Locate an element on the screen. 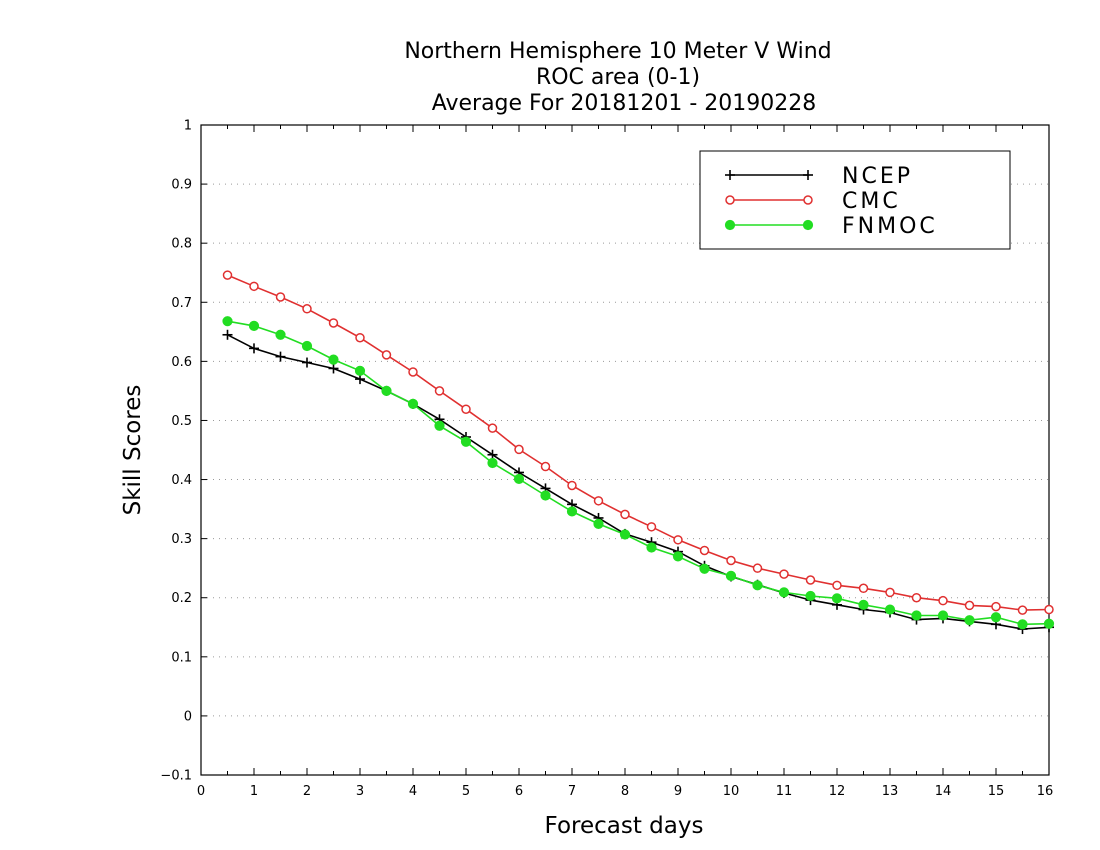 The image size is (1100, 850). y-tick-label: 0.1 is located at coordinates (181, 657).